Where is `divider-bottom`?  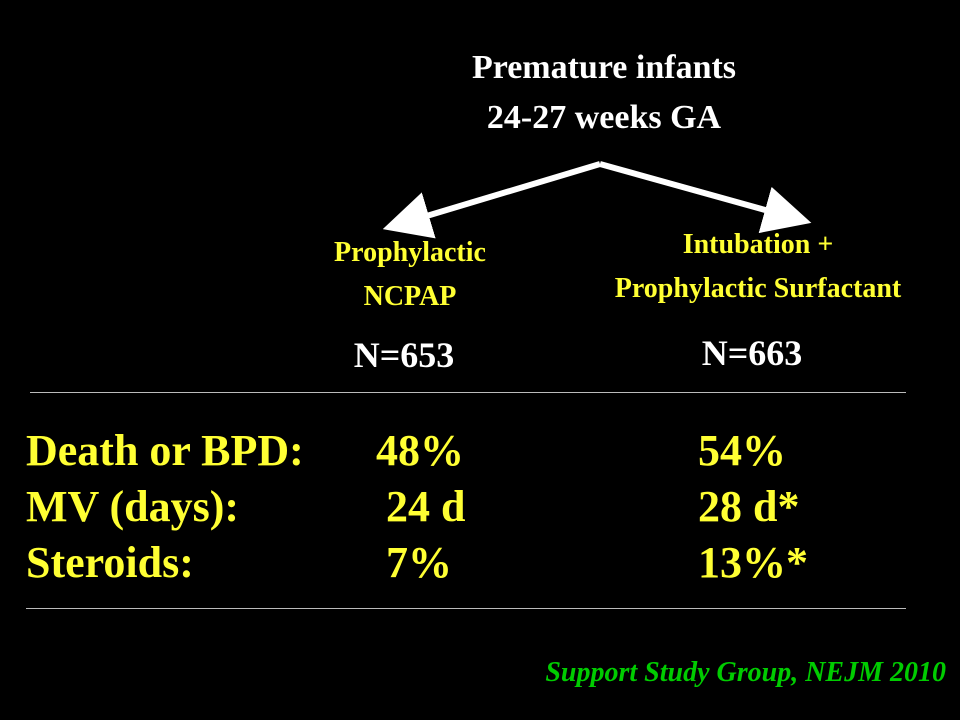 divider-bottom is located at coordinates (466, 608).